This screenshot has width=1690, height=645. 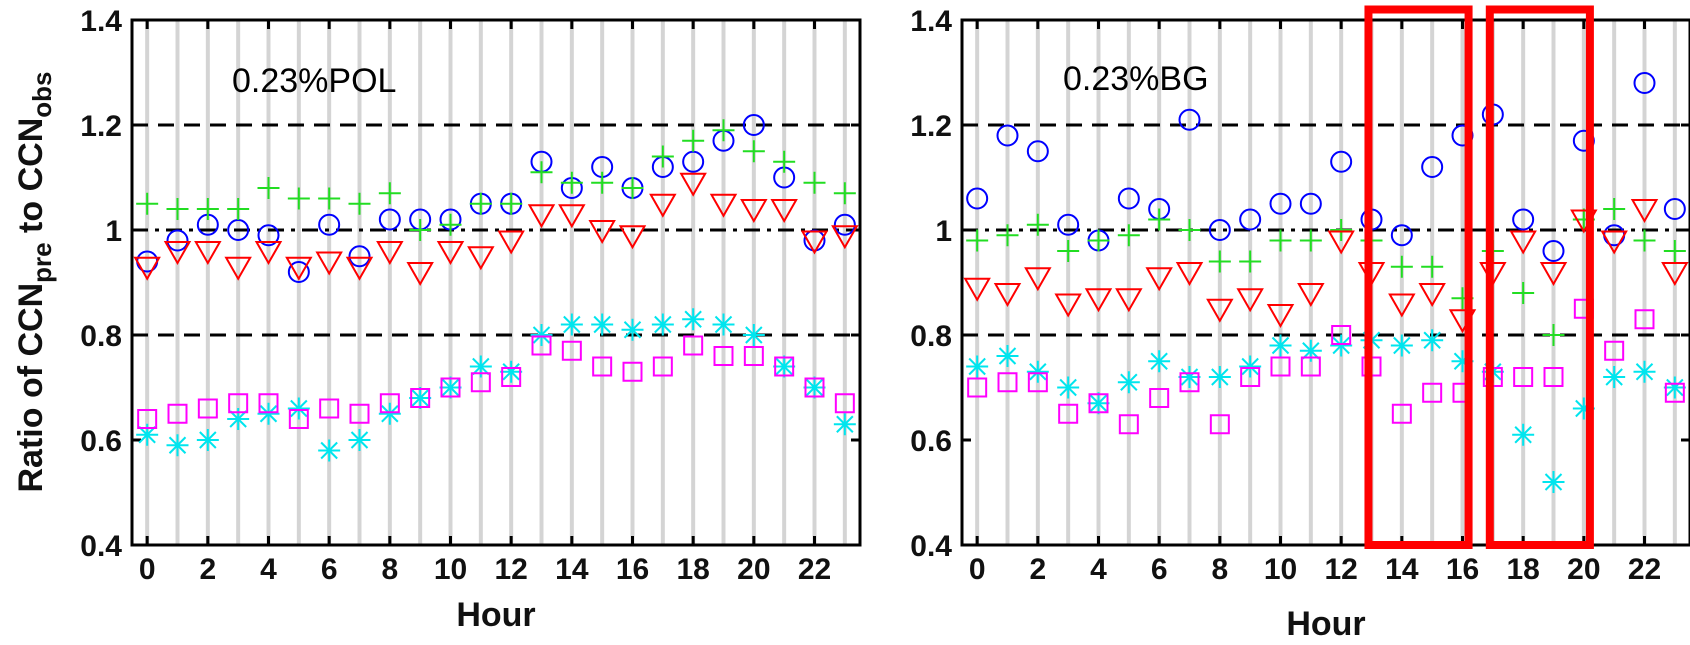 What do you see at coordinates (42, 94) in the screenshot?
I see `y-axis-label-sub-obs: obs` at bounding box center [42, 94].